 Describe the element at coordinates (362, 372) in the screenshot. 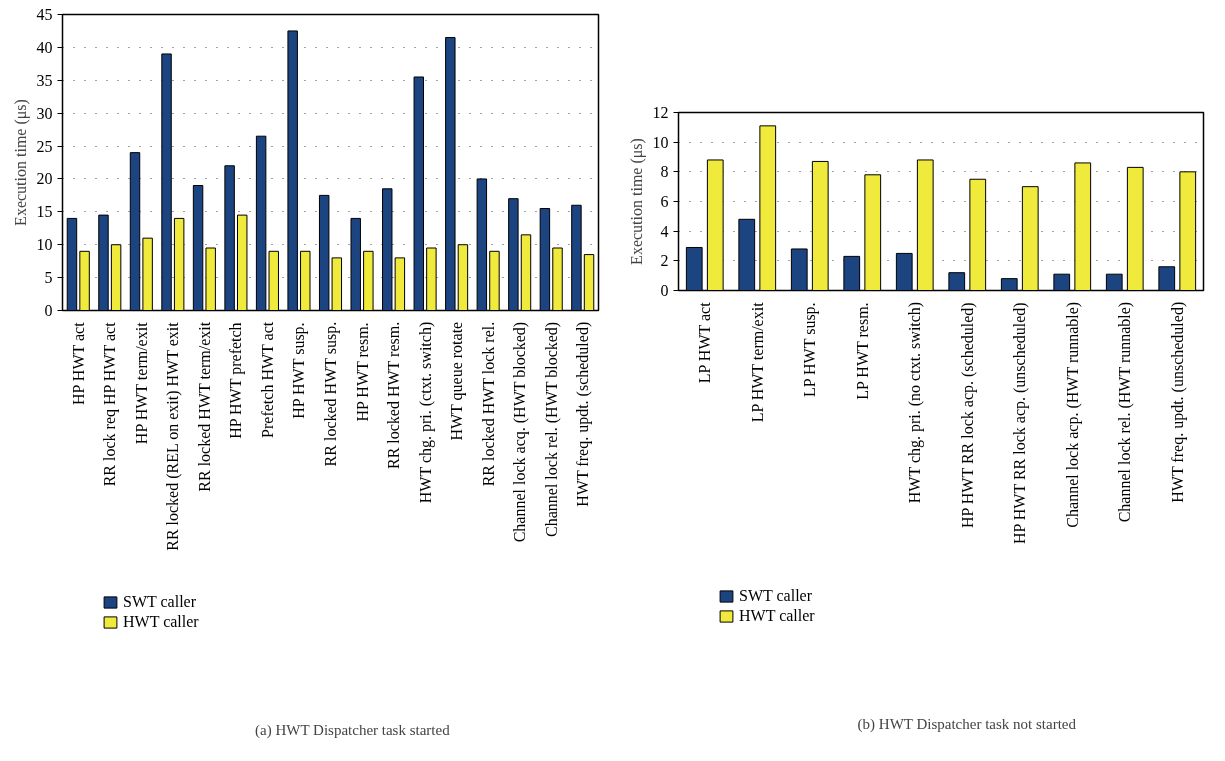

I see `x-tick-label: HP HWT resm.` at that location.